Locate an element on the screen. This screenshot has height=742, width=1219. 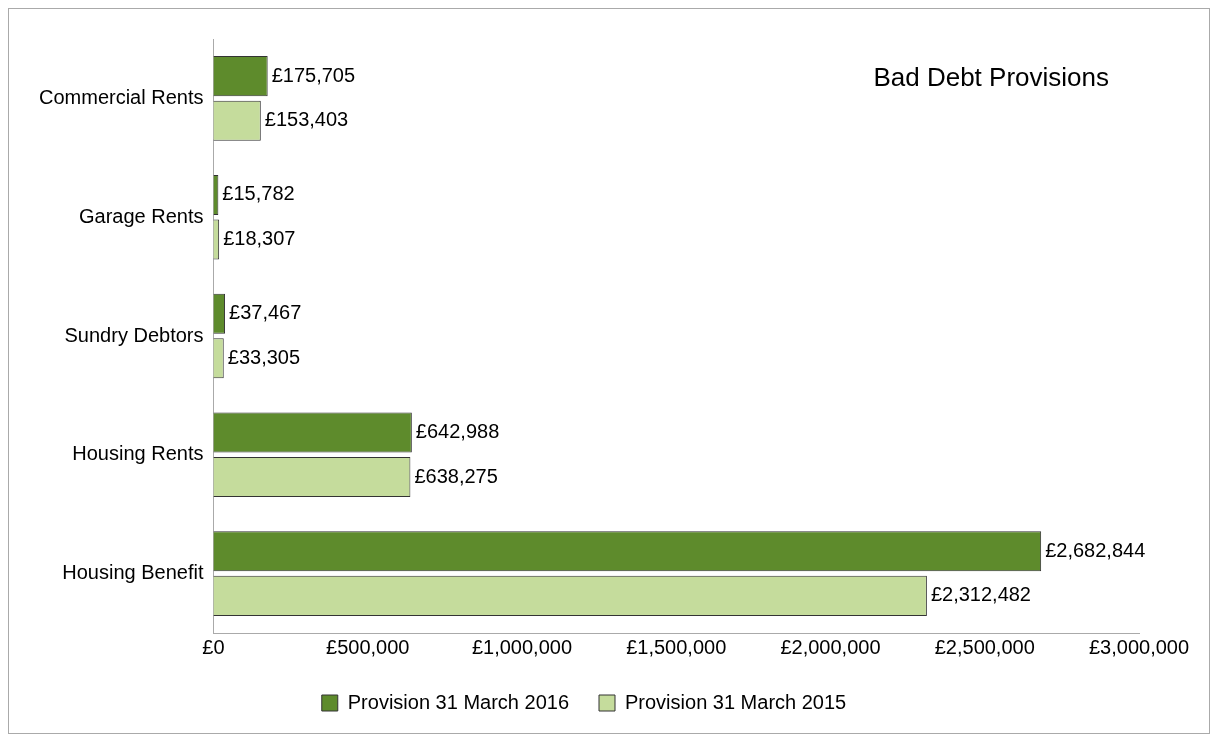
data-label: £33,305 is located at coordinates (264, 356).